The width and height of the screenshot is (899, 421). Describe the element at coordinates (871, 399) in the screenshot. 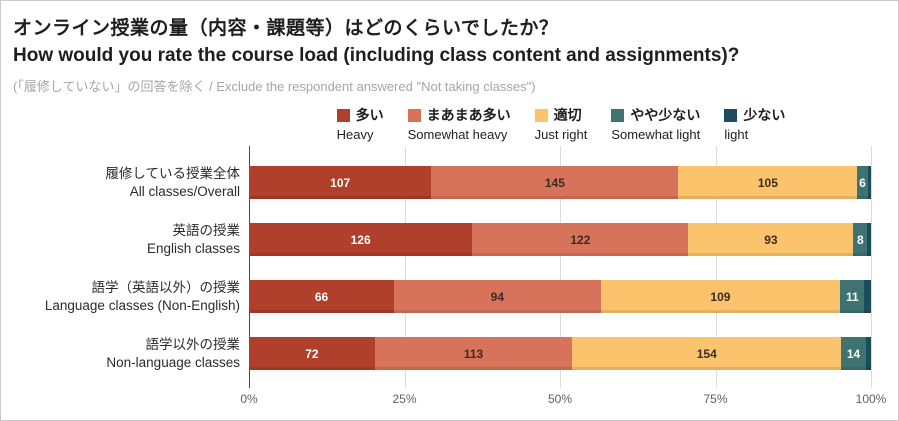

I see `x-tick-label: 100%` at that location.